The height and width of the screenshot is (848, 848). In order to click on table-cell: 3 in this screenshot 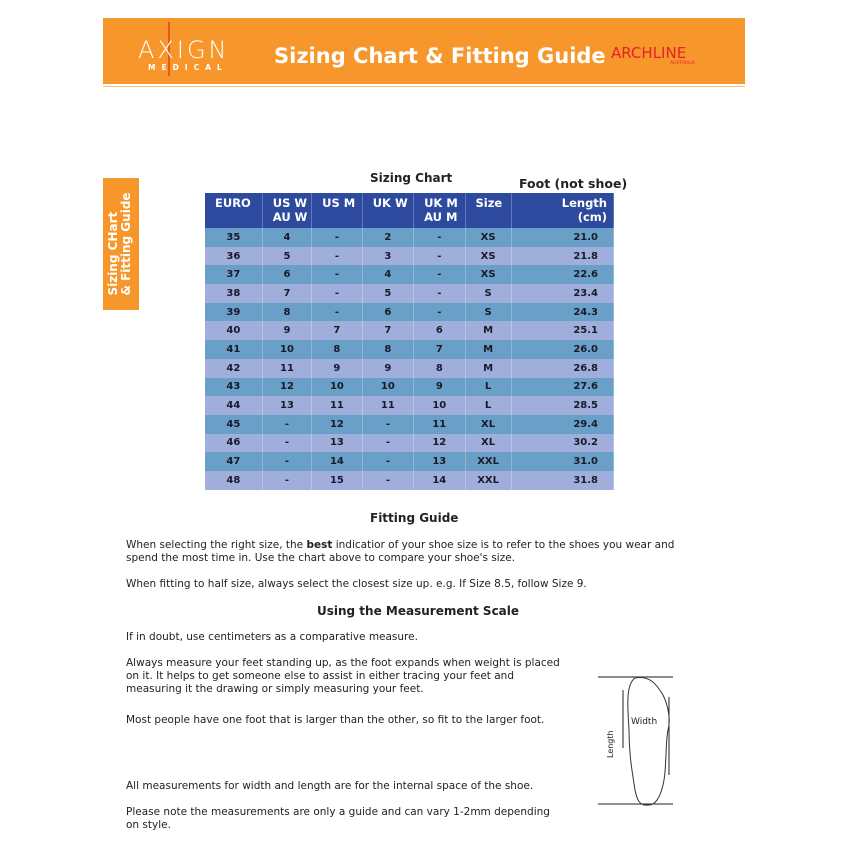, I will do `click(388, 256)`.